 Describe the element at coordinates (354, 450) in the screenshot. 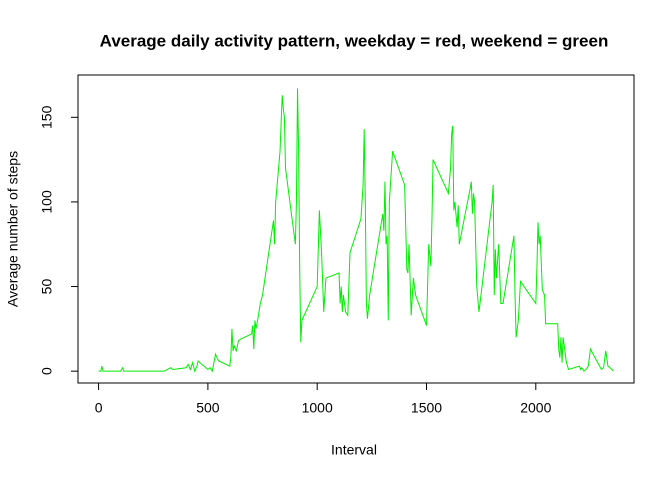

I see `x-axis-label: Interval` at that location.